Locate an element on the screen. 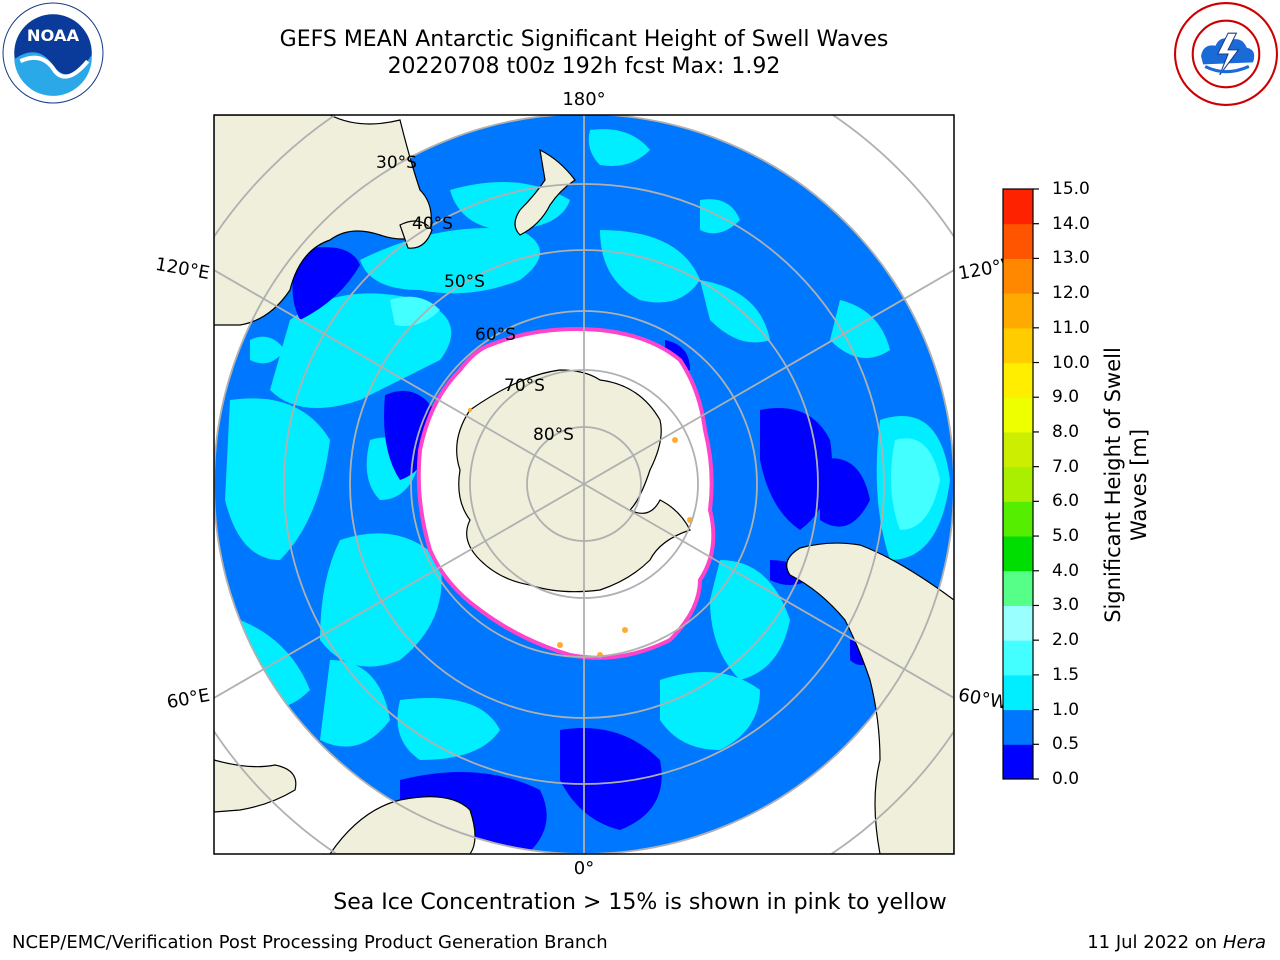 The height and width of the screenshot is (960, 1280). lat-label-50s: 50°S is located at coordinates (464, 282).